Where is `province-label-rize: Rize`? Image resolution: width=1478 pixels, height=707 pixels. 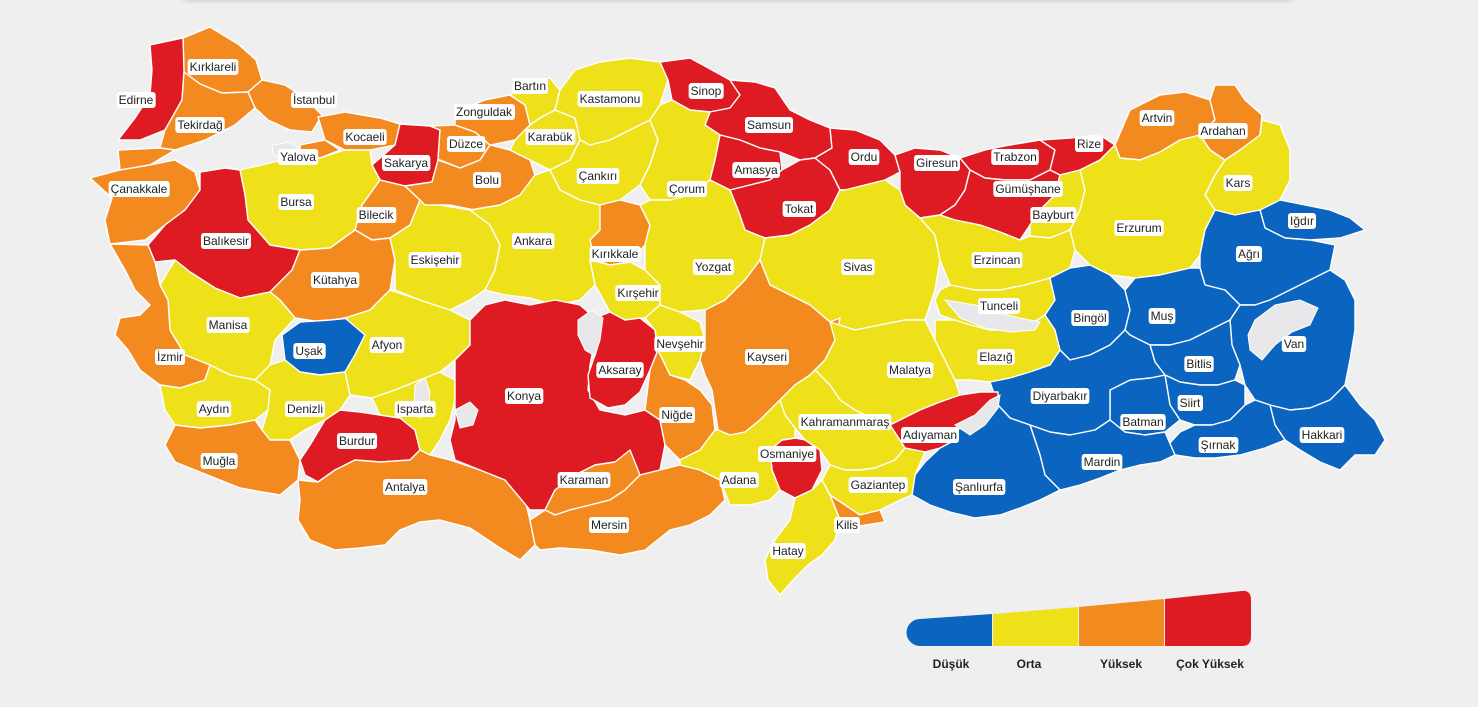
province-label-rize: Rize is located at coordinates (1089, 144).